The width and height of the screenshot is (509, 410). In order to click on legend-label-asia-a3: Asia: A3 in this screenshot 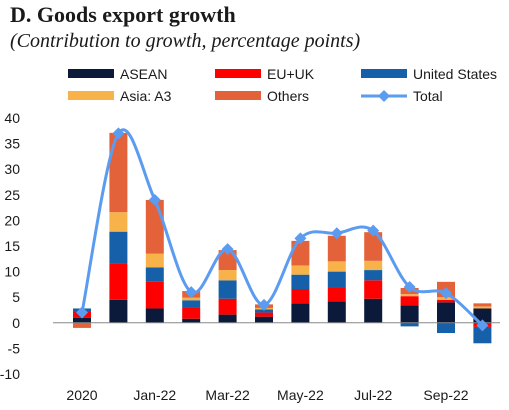, I will do `click(146, 96)`.